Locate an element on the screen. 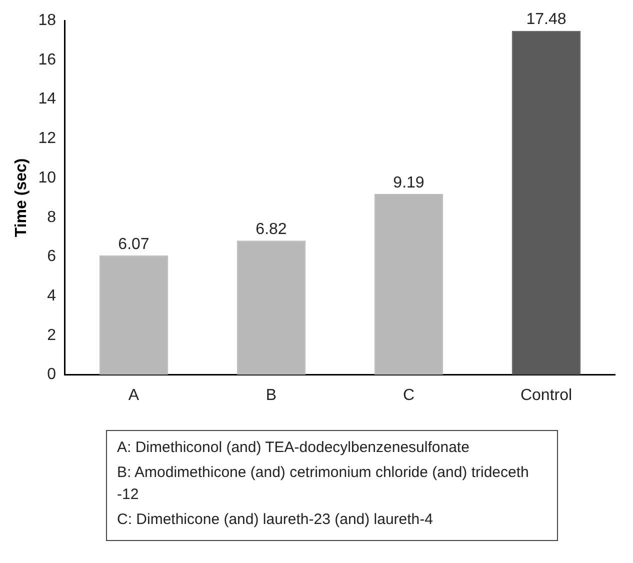 This screenshot has height=563, width=633. data-label: 6.82 is located at coordinates (271, 229).